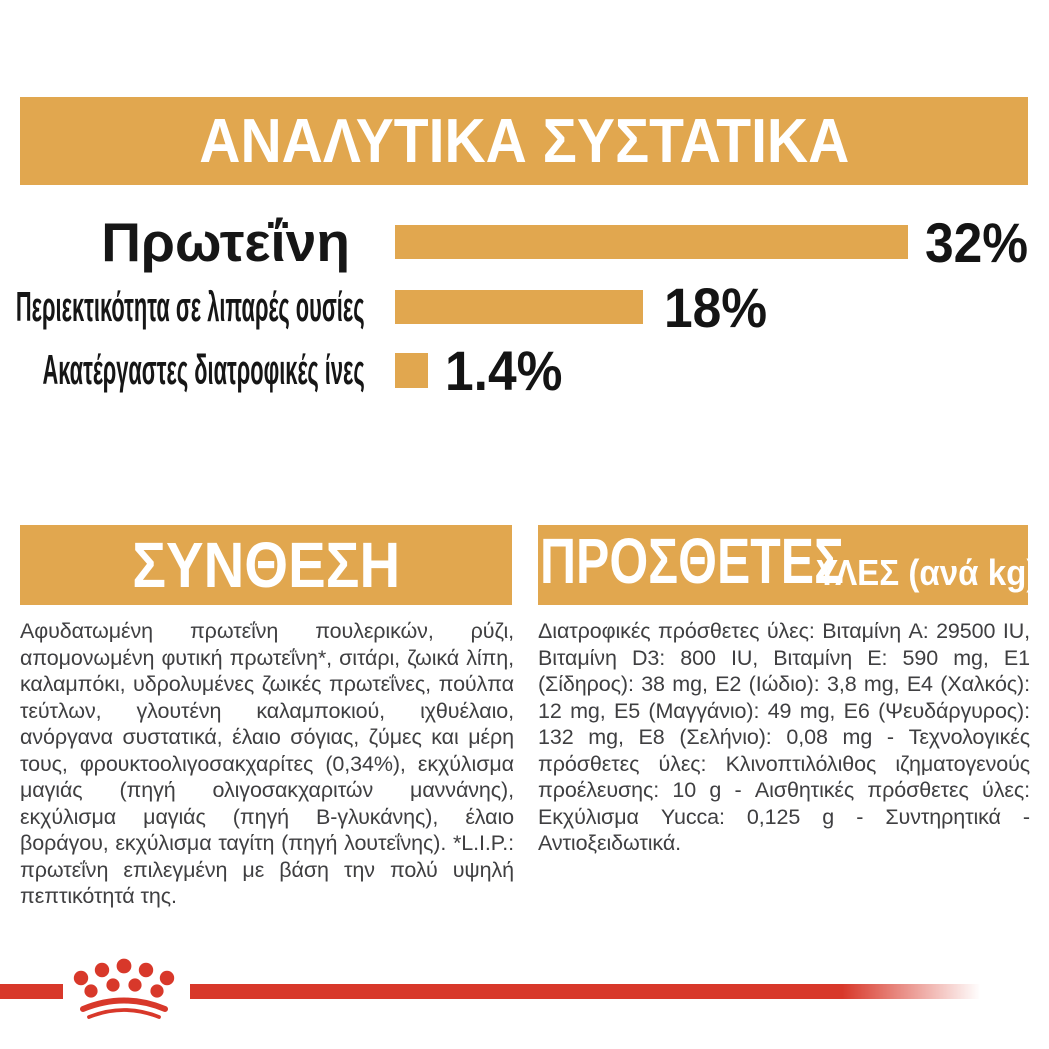  What do you see at coordinates (31, 991) in the screenshot?
I see `footer-rule-left` at bounding box center [31, 991].